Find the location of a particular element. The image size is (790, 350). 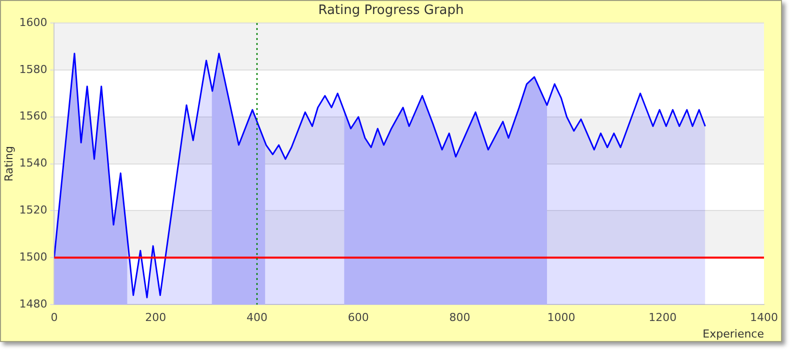

x-tick-label: 0 is located at coordinates (54, 317).